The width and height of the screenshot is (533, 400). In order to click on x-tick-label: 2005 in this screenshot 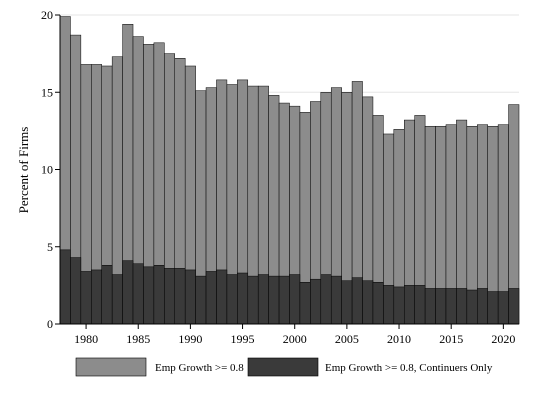, I will do `click(347, 339)`.